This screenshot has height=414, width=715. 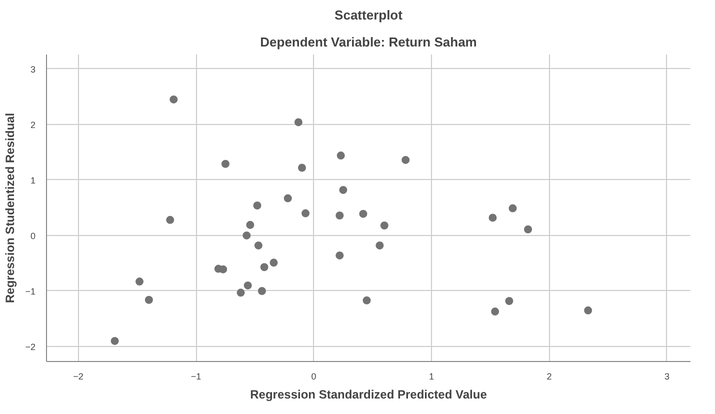 I want to click on x-tick-label: 2, so click(x=549, y=377).